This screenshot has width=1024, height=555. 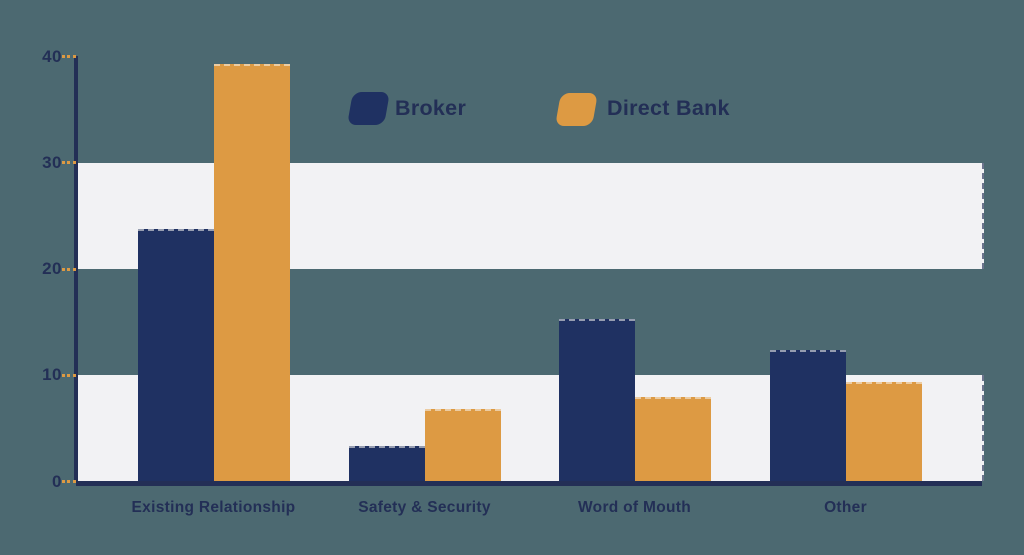 What do you see at coordinates (596, 400) in the screenshot?
I see `bar-broker-word-of-mouth` at bounding box center [596, 400].